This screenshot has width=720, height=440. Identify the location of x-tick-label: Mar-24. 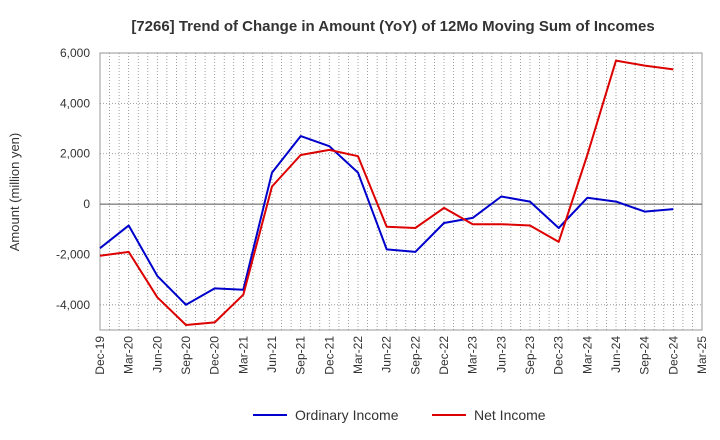
(587, 355).